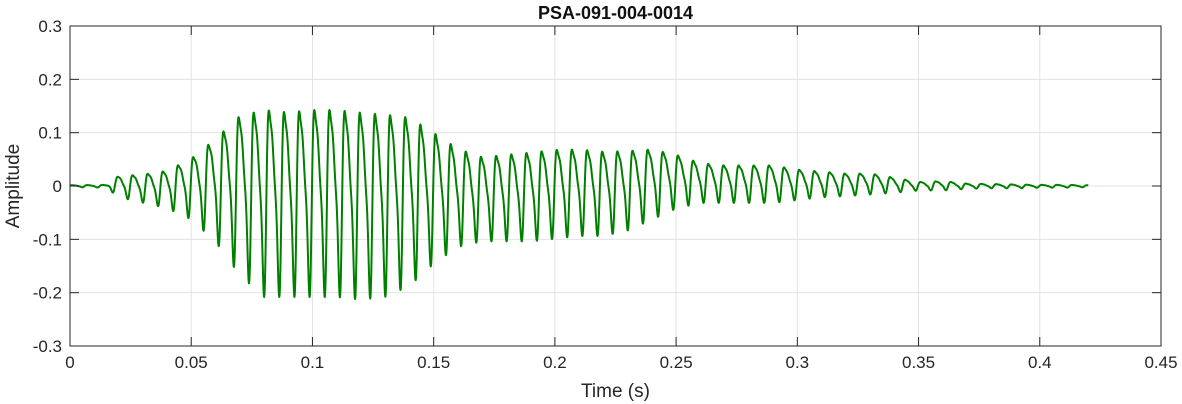  Describe the element at coordinates (1040, 362) in the screenshot. I see `x-tick-label: 0.4` at that location.